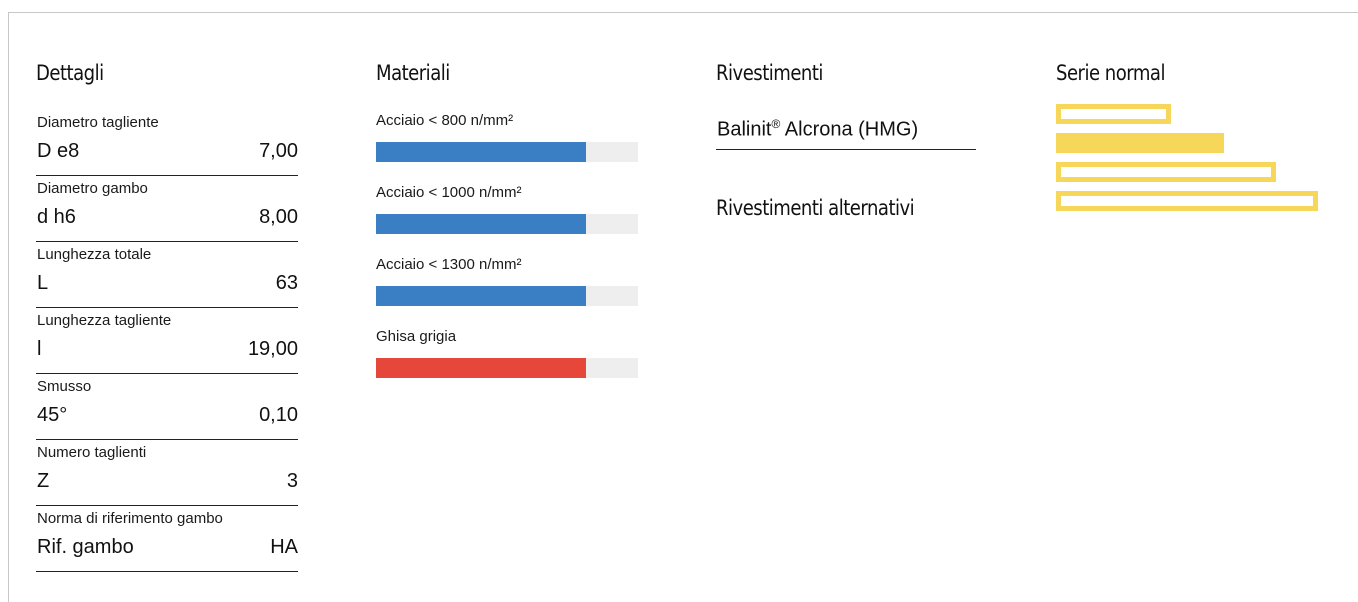 The height and width of the screenshot is (602, 1358). I want to click on detail-label: Diametro gambo, so click(92, 188).